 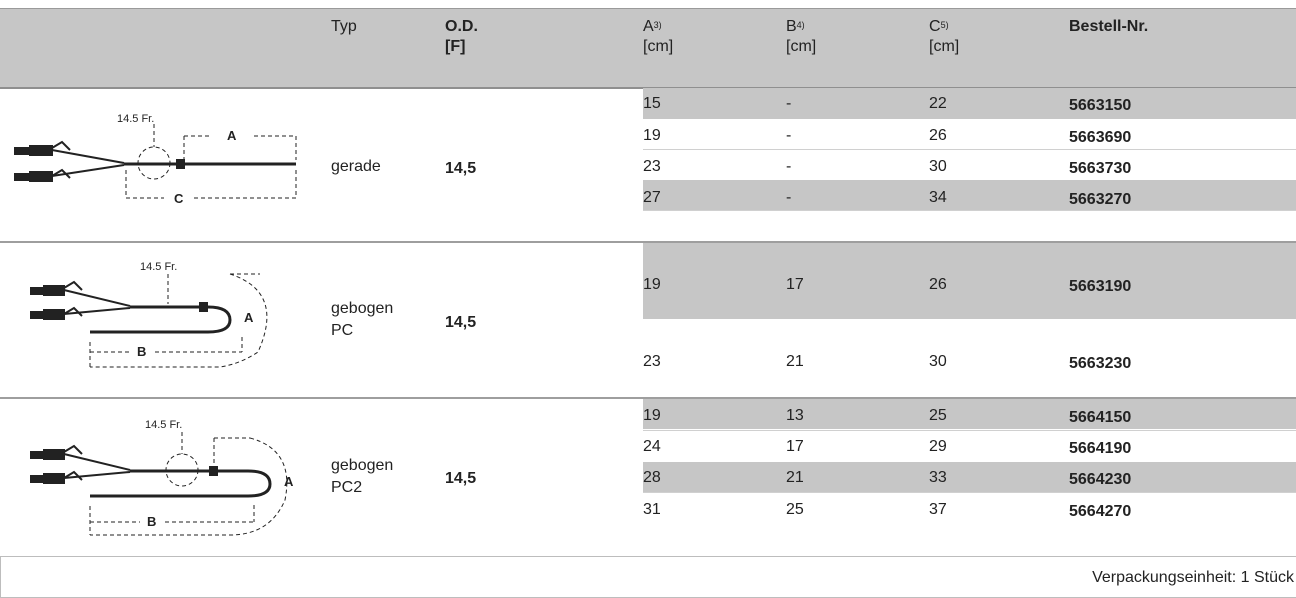 I want to click on catheter-curved-pc2-diagram: 14.5 Fr. A B, so click(x=162, y=477).